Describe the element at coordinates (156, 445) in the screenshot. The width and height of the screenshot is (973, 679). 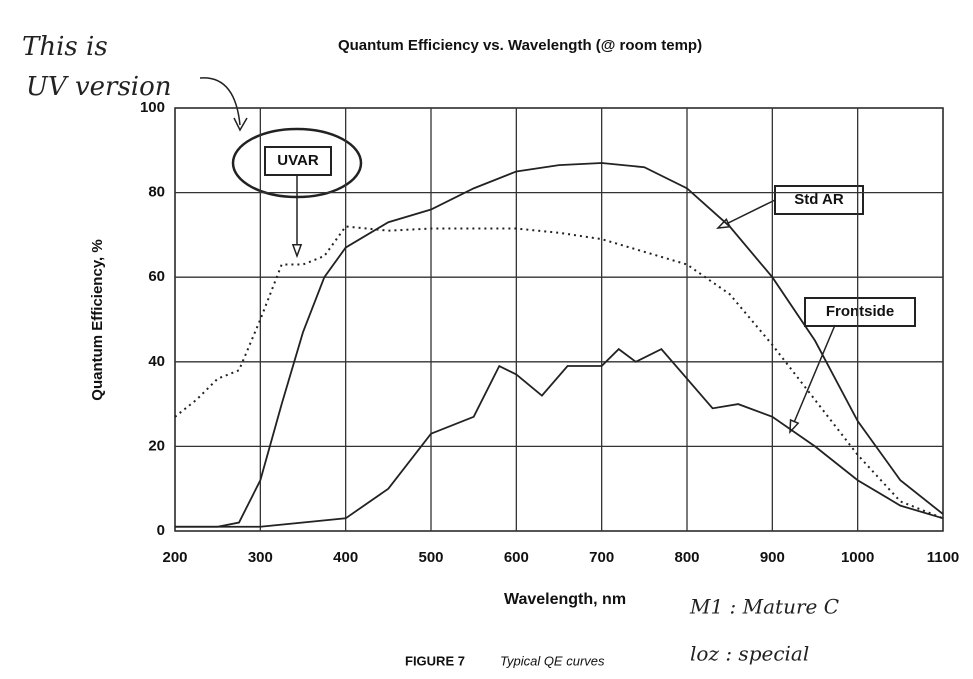
I see `y-tick-label: 20` at that location.